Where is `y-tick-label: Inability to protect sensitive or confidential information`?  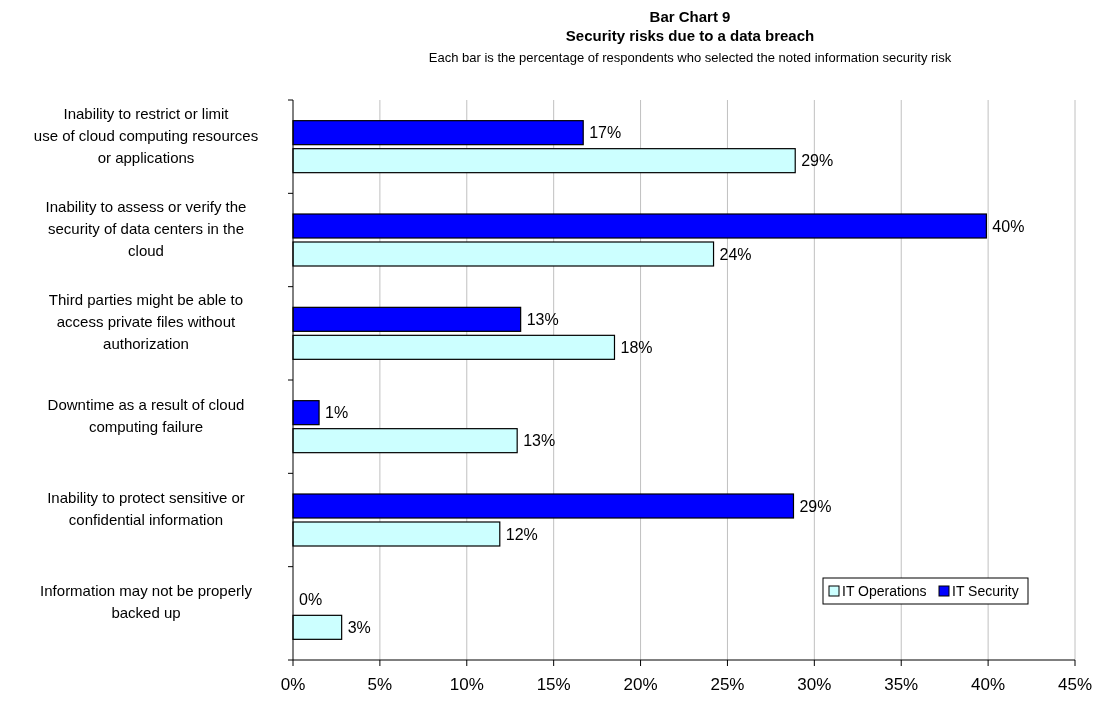
y-tick-label: Inability to protect sensitive or confidential information is located at coordinates (146, 508).